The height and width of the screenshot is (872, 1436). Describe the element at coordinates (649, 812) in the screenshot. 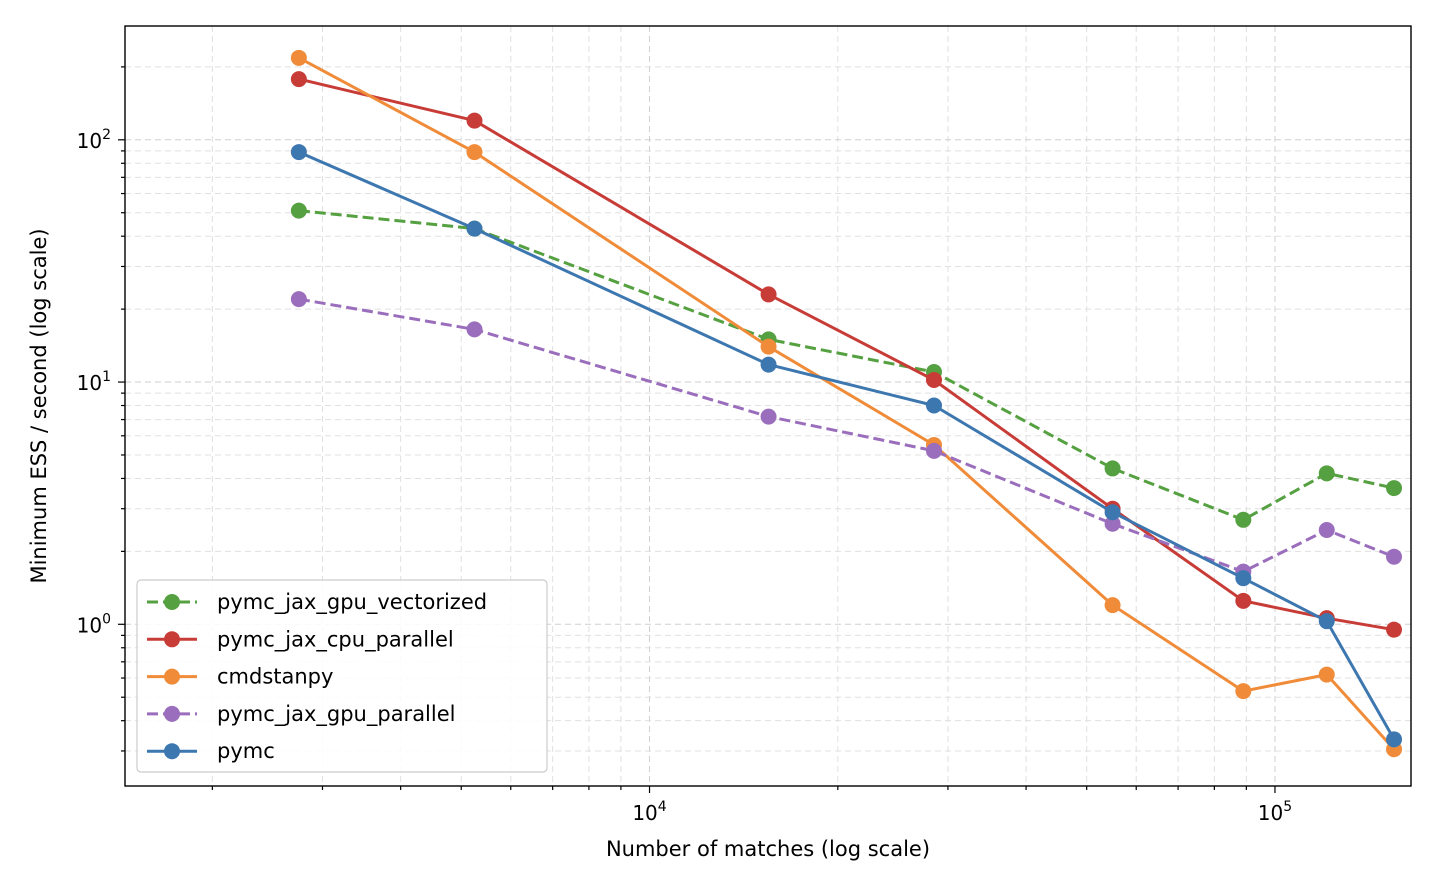

I see `x-tick-label: 10⁴` at that location.